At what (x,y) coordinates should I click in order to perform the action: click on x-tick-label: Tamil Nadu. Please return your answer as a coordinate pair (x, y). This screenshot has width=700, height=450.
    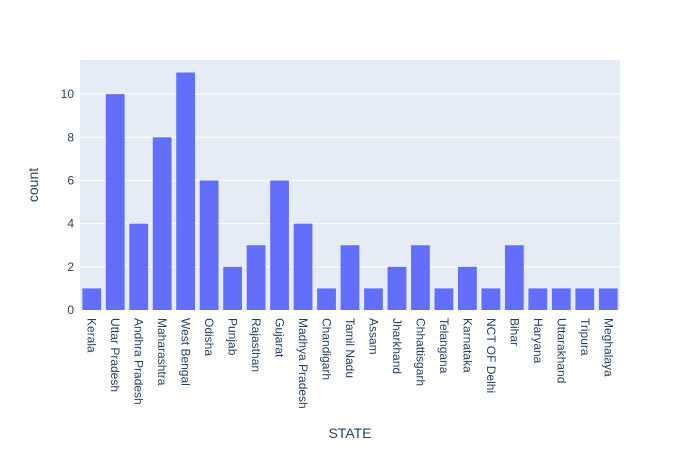
    Looking at the image, I should click on (350, 348).